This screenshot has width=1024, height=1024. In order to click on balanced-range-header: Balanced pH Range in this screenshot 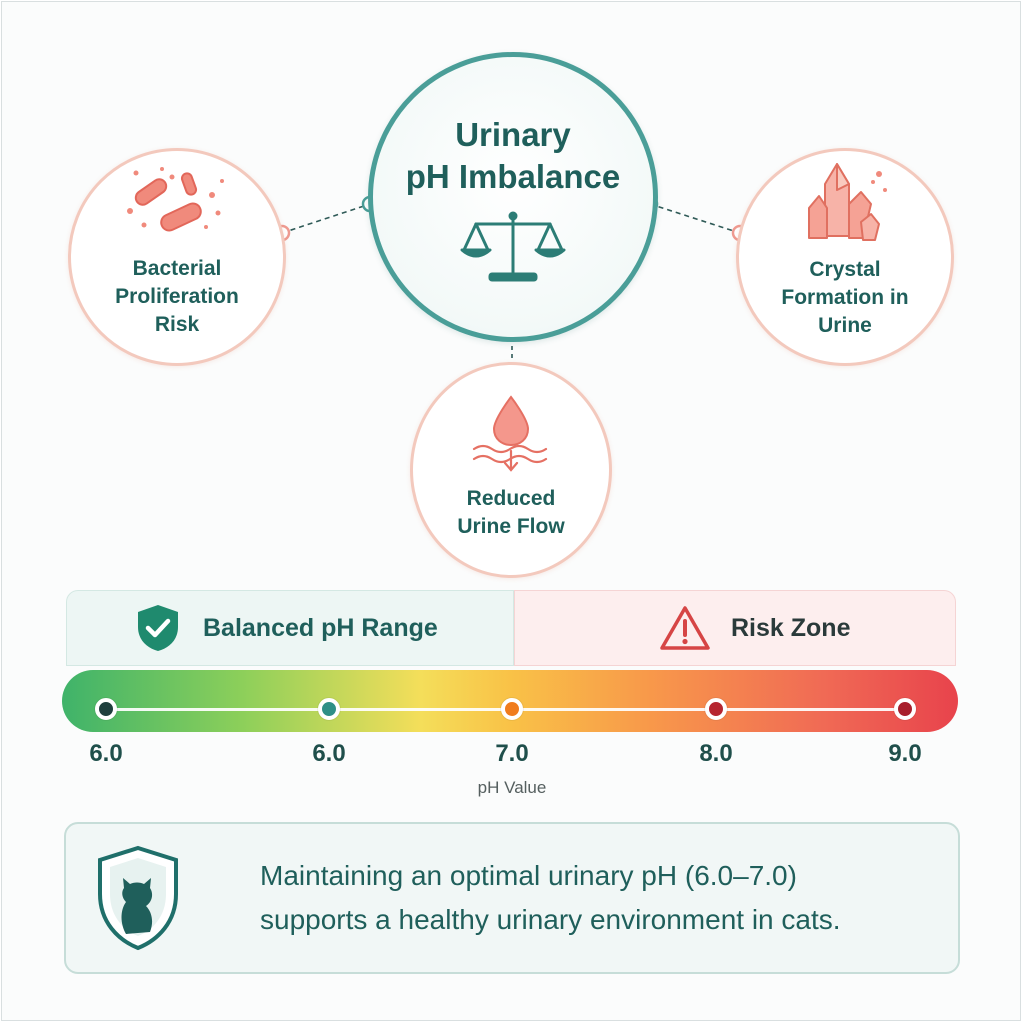, I will do `click(290, 628)`.